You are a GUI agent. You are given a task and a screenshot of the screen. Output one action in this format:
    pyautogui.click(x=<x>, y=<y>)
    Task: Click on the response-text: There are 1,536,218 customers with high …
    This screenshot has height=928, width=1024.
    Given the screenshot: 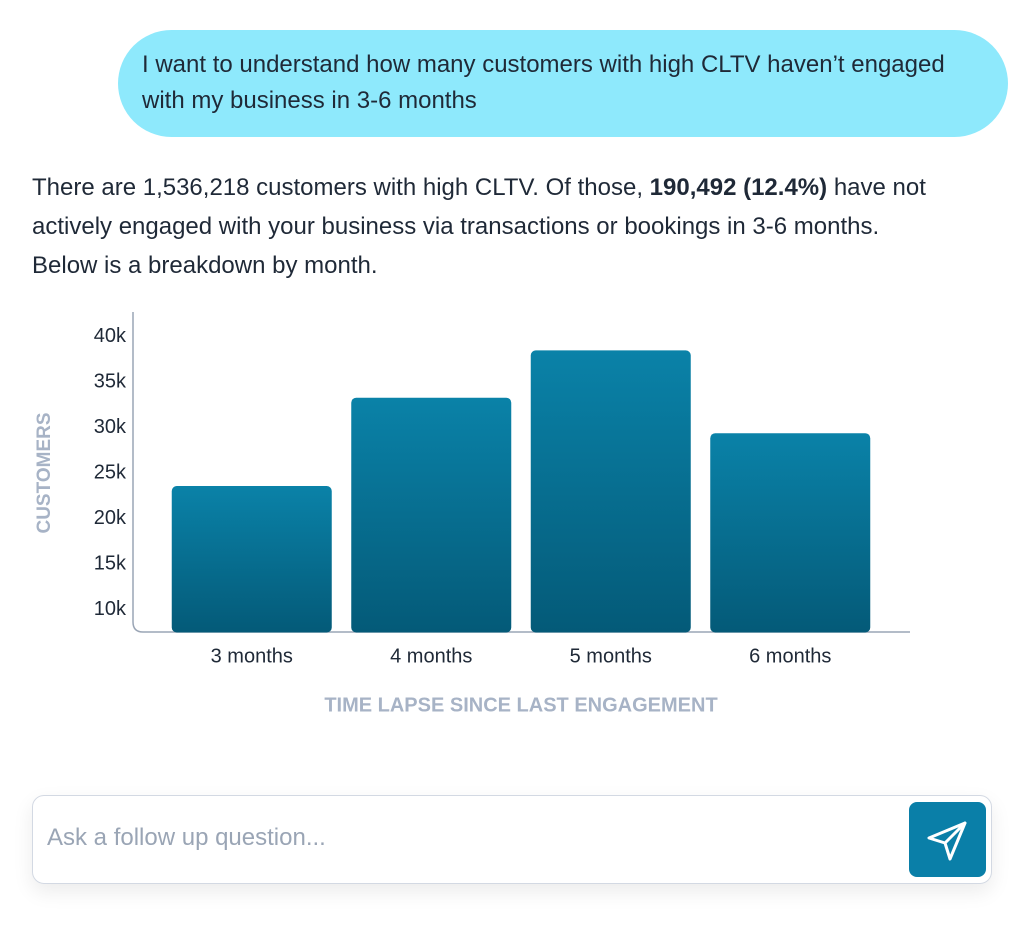 What is the action you would take?
    pyautogui.click(x=337, y=187)
    